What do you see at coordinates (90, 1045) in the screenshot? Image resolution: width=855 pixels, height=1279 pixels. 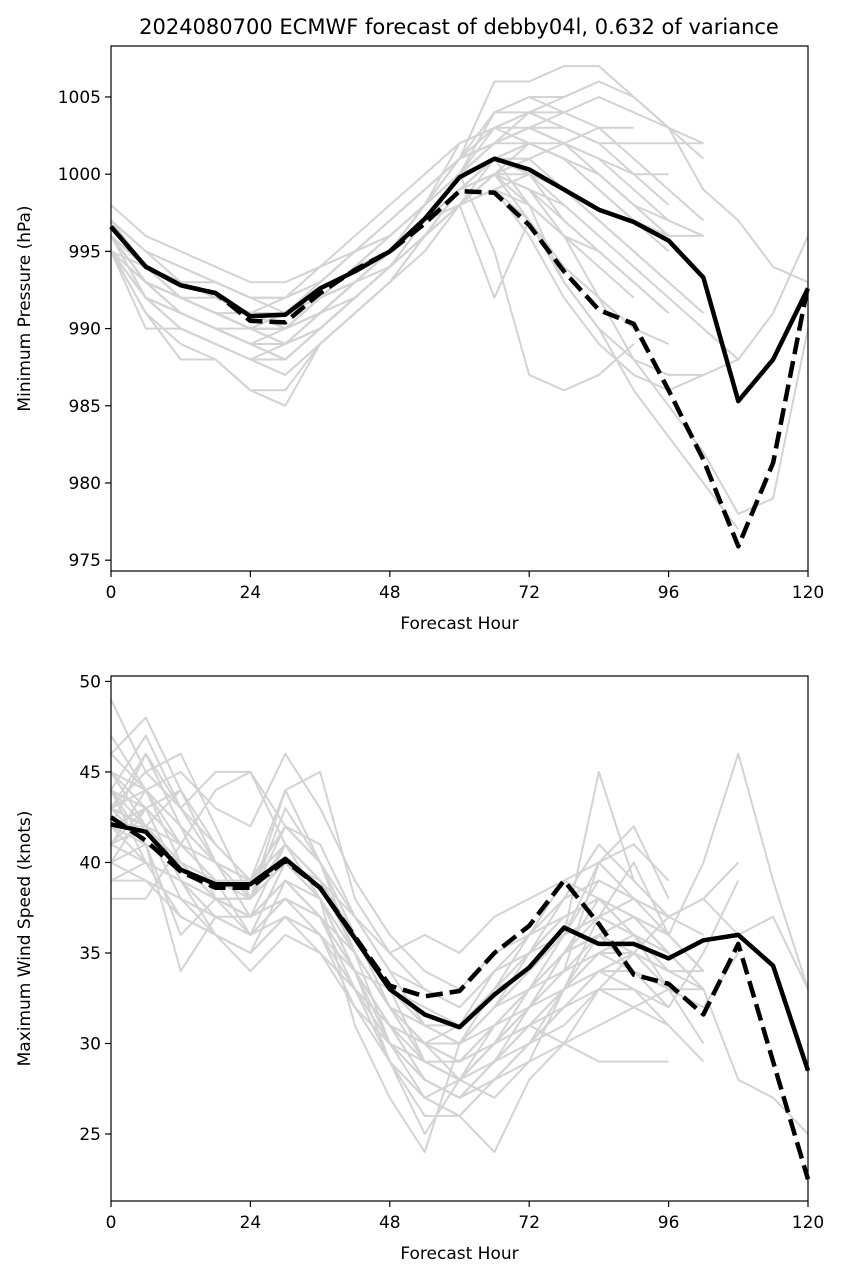 I see `wind-y-tick-label: 30` at bounding box center [90, 1045].